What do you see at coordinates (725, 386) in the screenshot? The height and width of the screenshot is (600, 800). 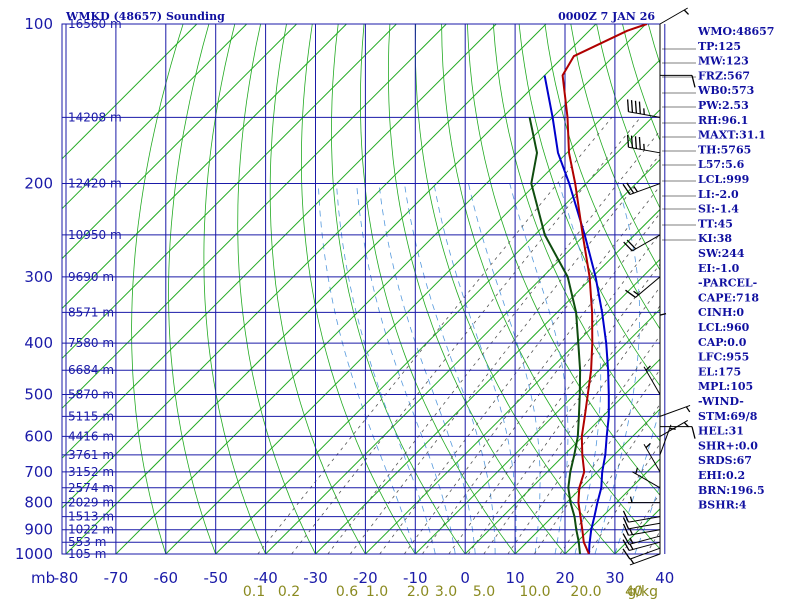 I see `stat-line: MPL:105` at bounding box center [725, 386].